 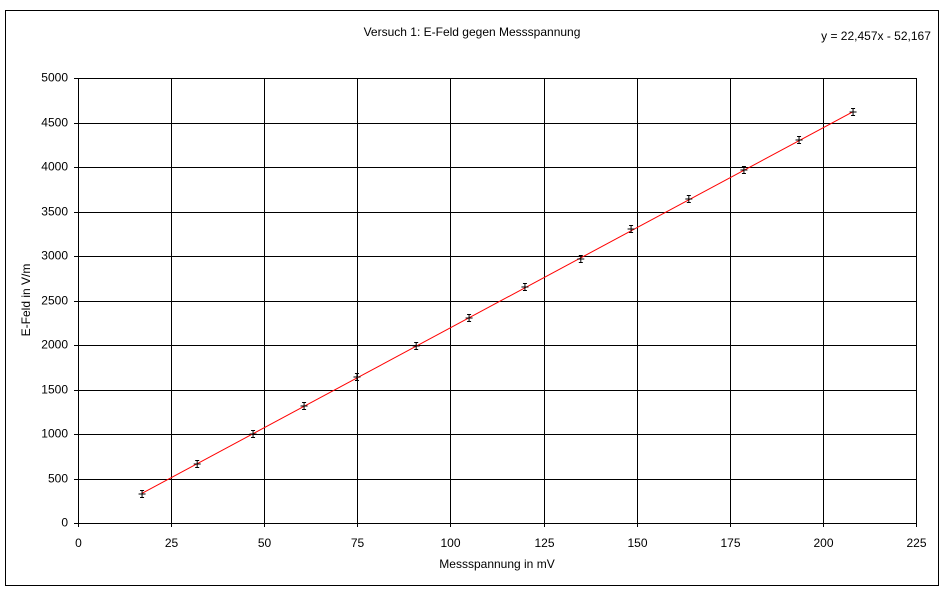 What do you see at coordinates (26, 300) in the screenshot?
I see `y-axis-label: E-Feld in V/m` at bounding box center [26, 300].